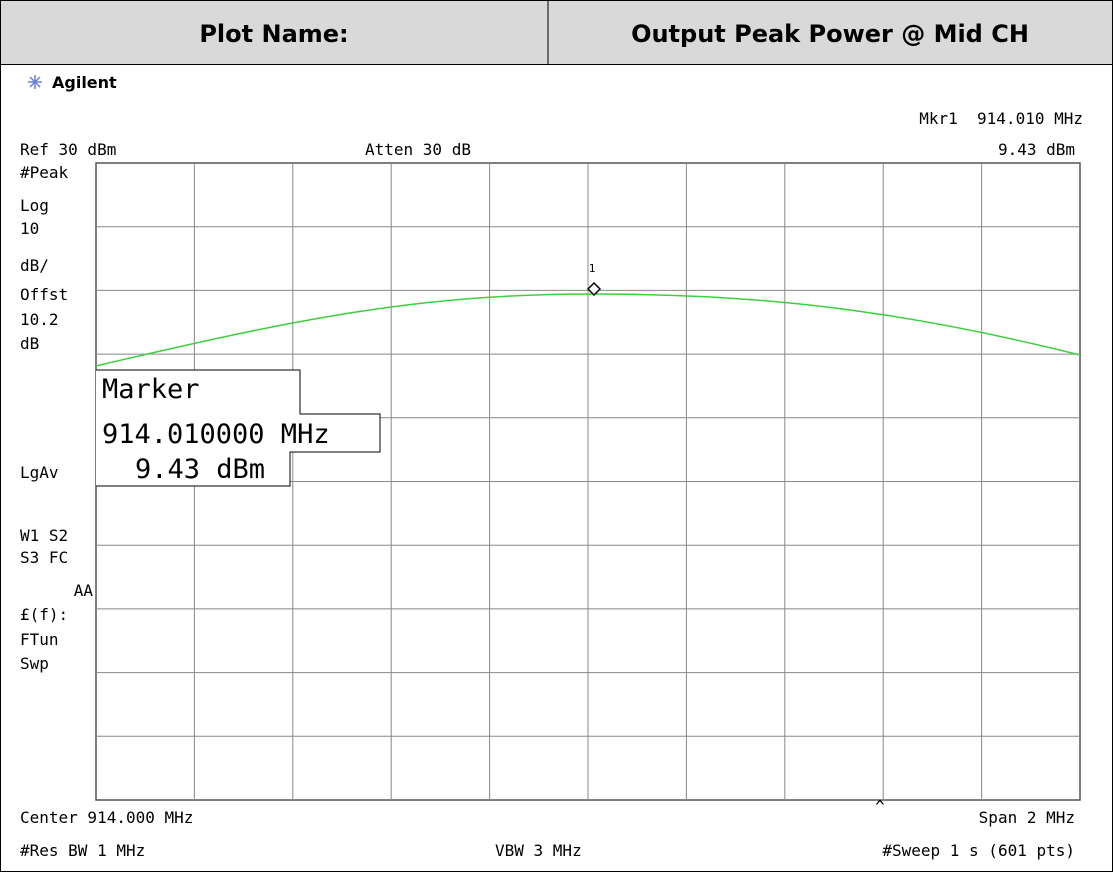 This screenshot has height=877, width=1113. Describe the element at coordinates (44, 535) in the screenshot. I see `side-label: W1 S2` at that location.